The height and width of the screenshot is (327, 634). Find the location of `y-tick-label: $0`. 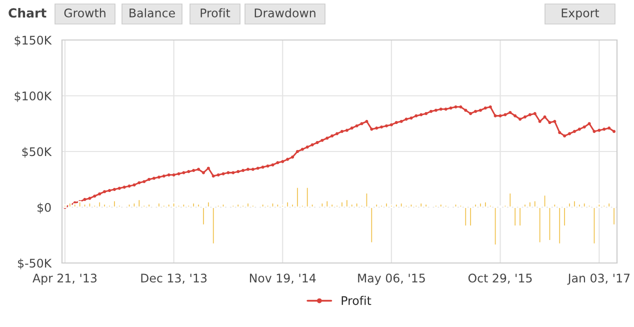

y-tick-label: $0 is located at coordinates (44, 208).